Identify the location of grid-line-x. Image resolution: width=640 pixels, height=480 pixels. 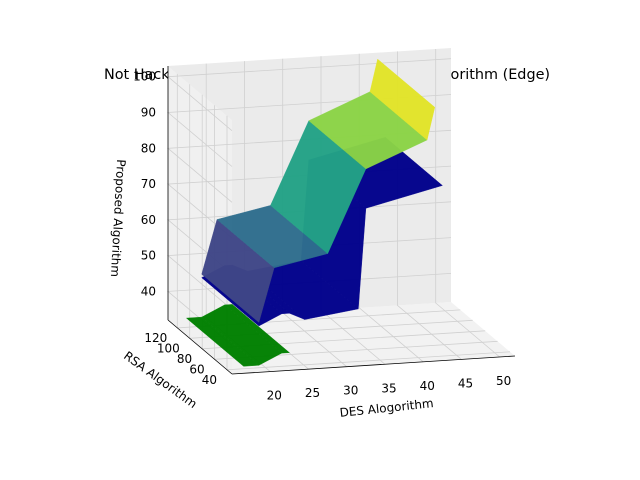
(467, 203).